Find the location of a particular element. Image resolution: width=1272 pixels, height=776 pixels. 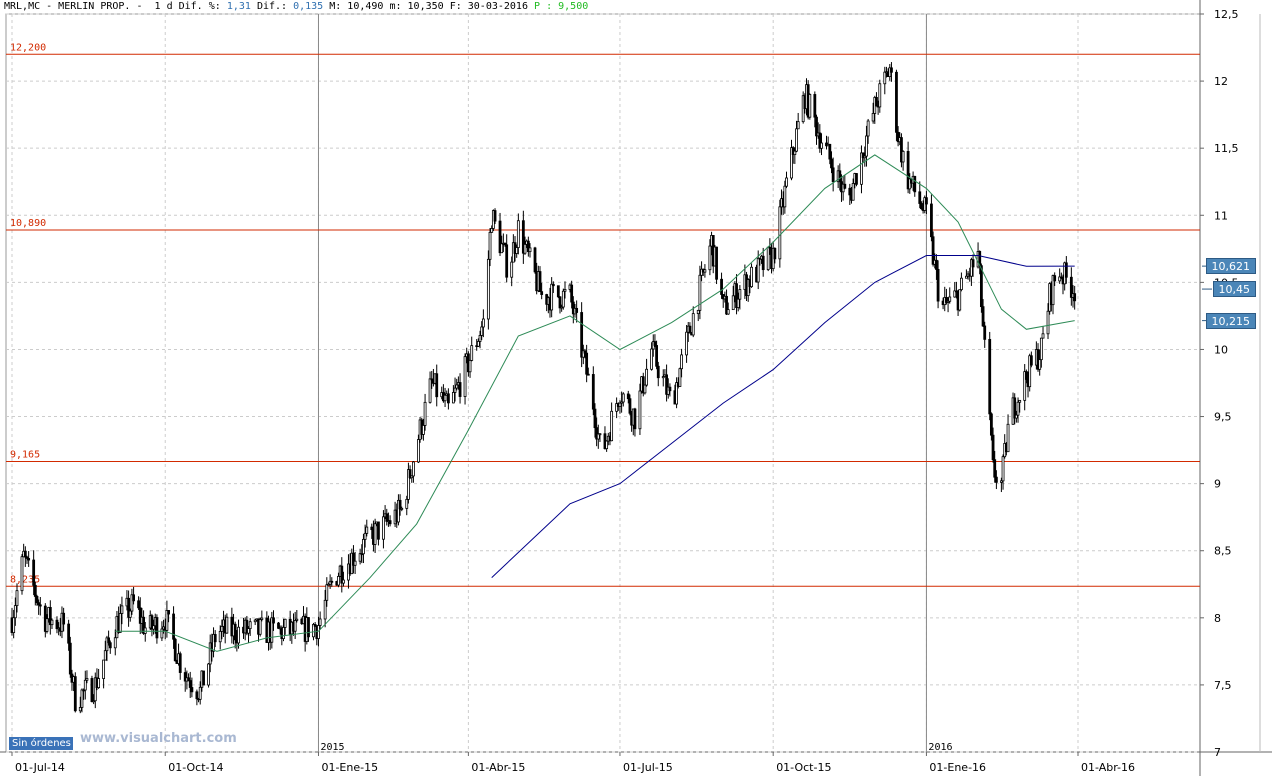

x-tick-label: 01-Ene-15 is located at coordinates (349, 767).